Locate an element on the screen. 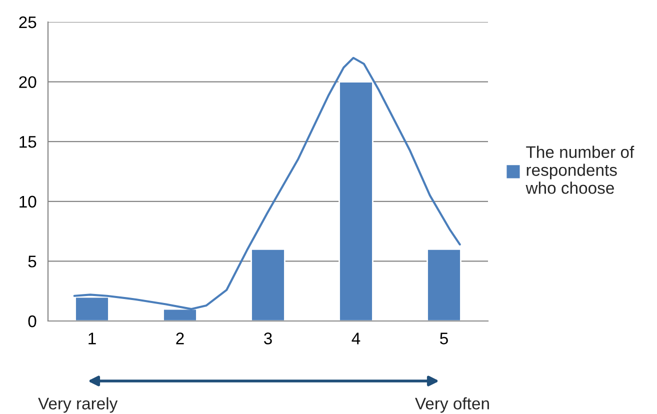 The height and width of the screenshot is (414, 657). x-tick-label: 2 is located at coordinates (180, 338).